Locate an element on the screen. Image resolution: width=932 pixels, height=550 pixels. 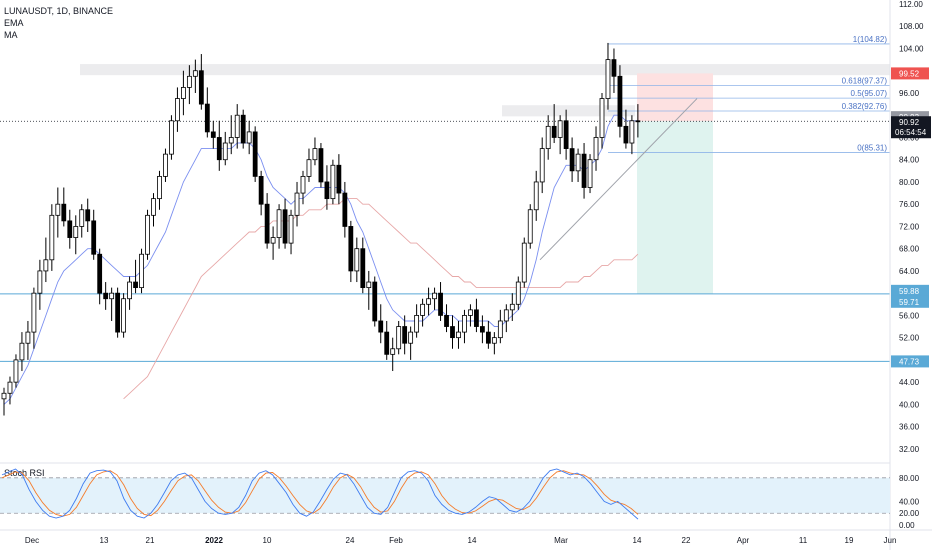
trendline is located at coordinates (618, 179).